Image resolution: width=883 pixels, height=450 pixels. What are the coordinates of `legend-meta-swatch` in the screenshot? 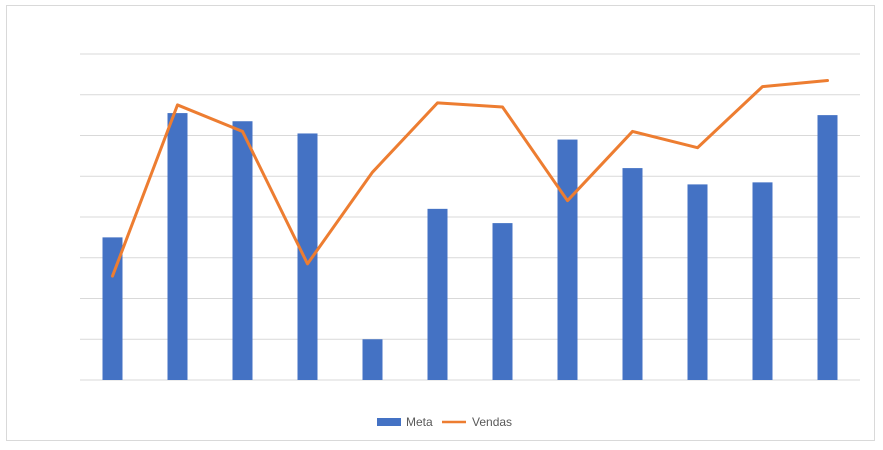 It's located at (389, 422).